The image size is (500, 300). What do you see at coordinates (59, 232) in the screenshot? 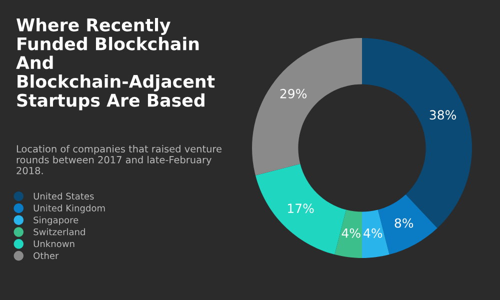
I see `legend-label: Switzerland` at bounding box center [59, 232].